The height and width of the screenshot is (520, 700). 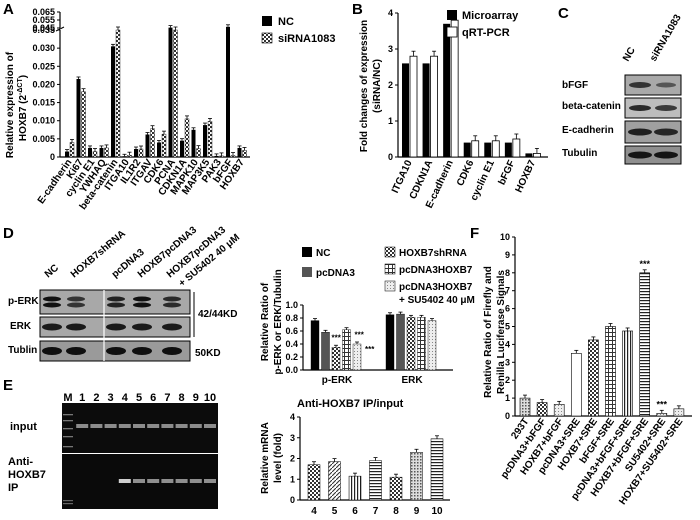 I want to click on panel-d-ylabel: Relative Ratio of, so click(x=265, y=321).